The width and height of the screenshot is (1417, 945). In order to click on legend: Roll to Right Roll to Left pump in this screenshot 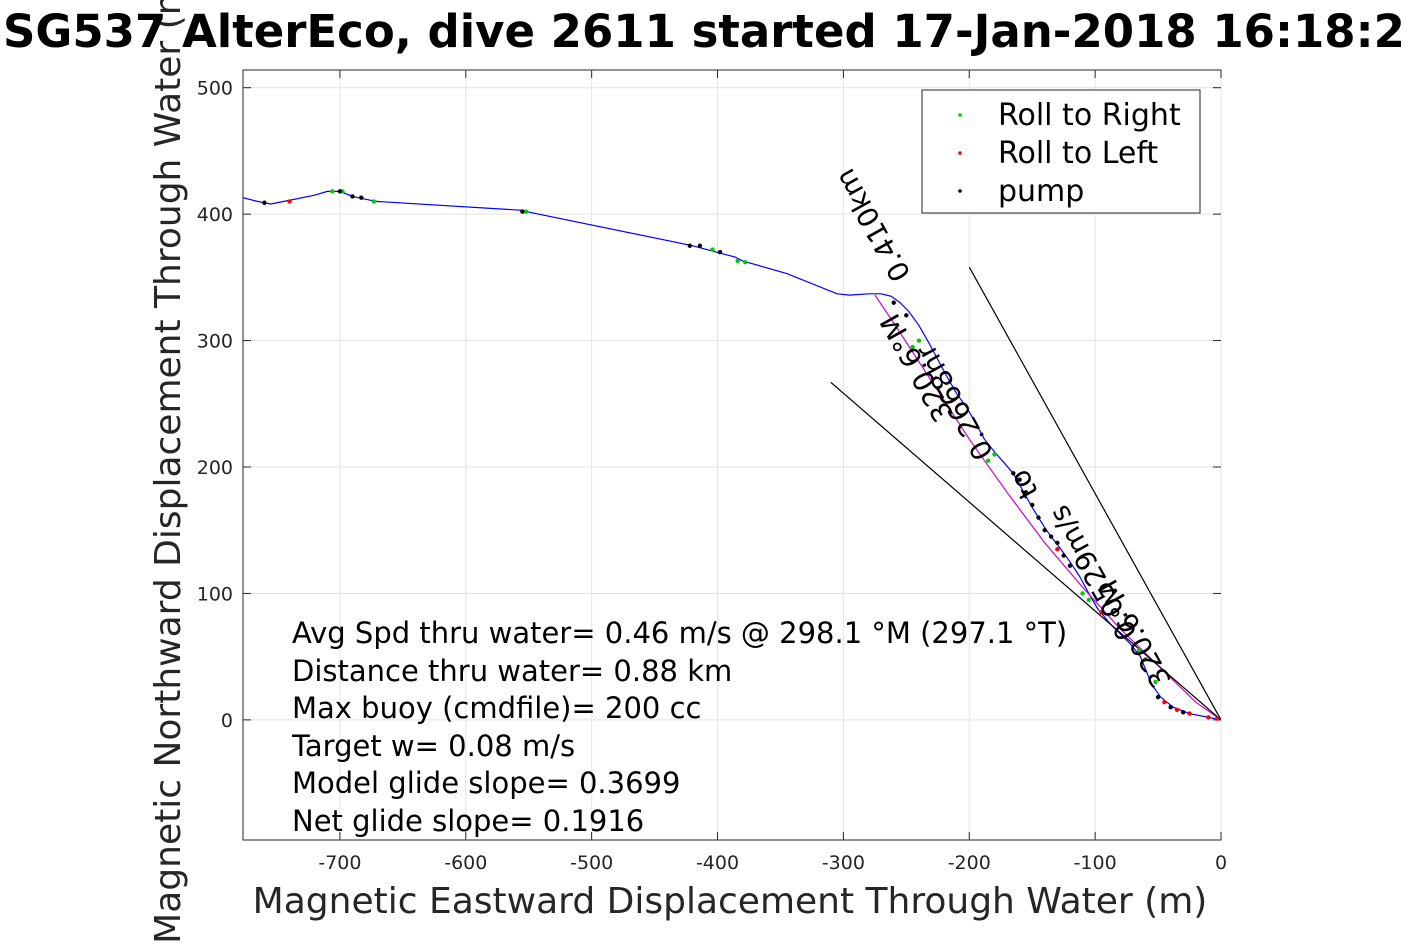, I will do `click(1061, 151)`.